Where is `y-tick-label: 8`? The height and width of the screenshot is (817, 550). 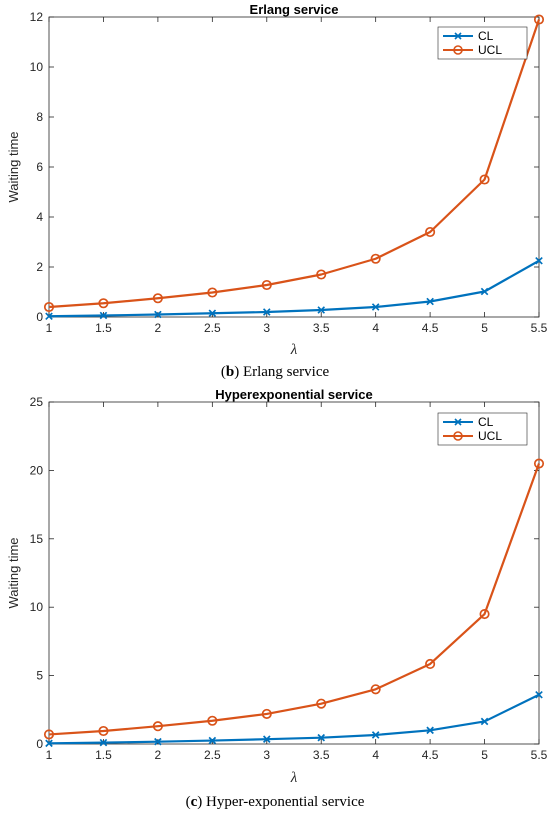 y-tick-label: 8 is located at coordinates (39, 117).